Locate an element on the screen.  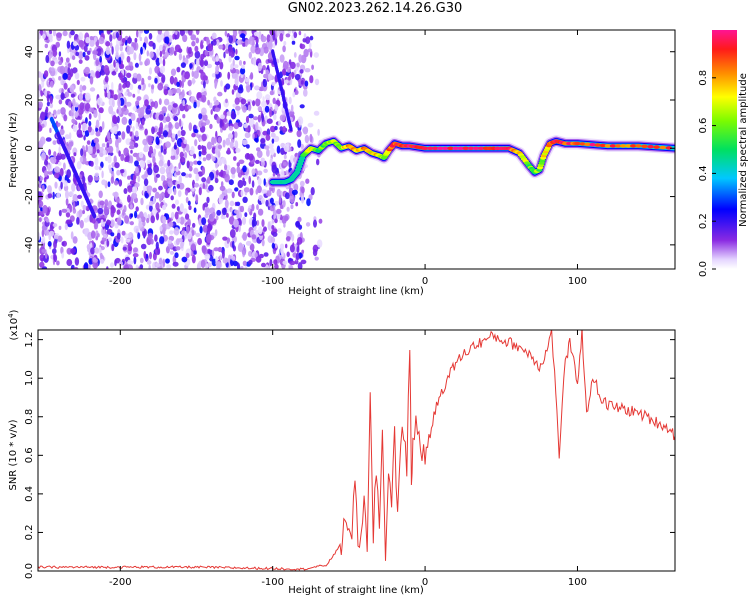
x-tick-label: 100 is located at coordinates (577, 582).